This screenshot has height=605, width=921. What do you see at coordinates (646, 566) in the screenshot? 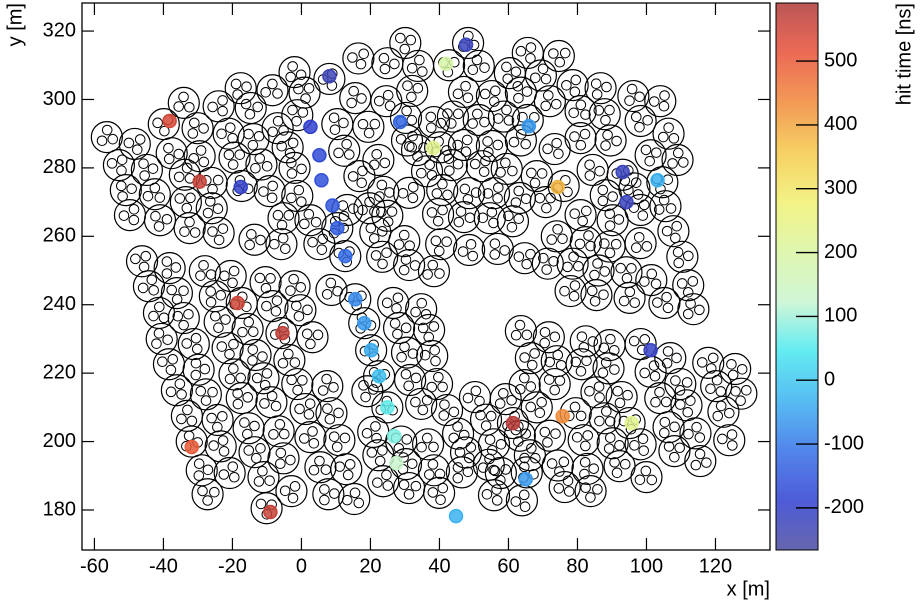
I see `x-tick-label: 100` at bounding box center [646, 566].